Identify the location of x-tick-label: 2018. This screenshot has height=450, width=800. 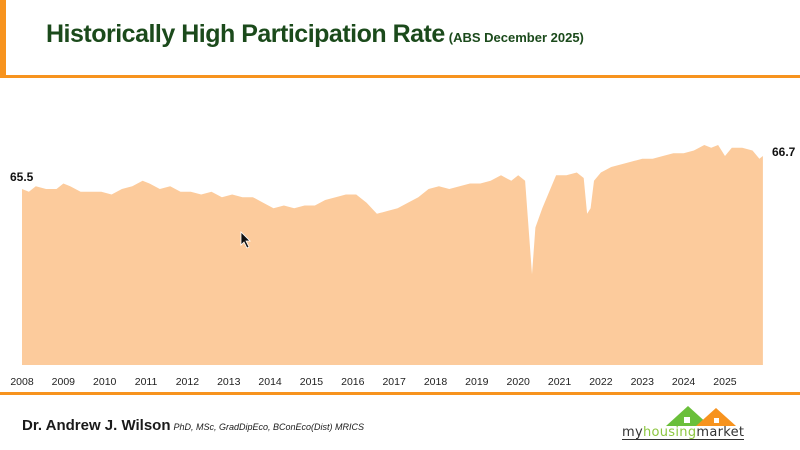
(436, 382).